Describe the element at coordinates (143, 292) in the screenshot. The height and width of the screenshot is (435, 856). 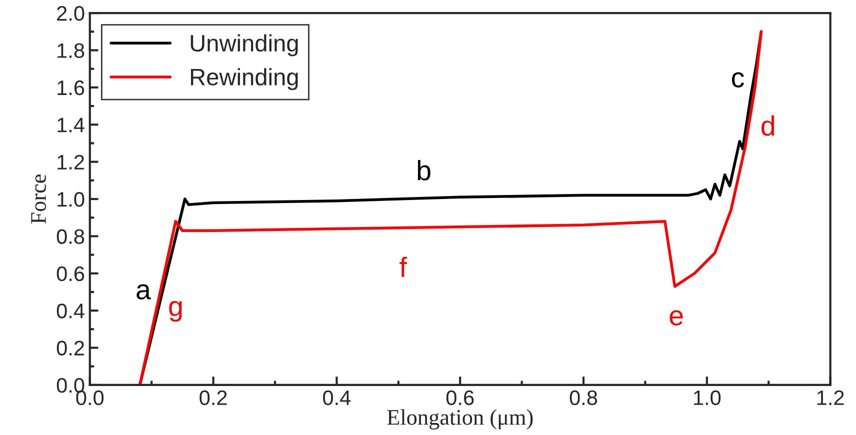
I see `annotation: a` at that location.